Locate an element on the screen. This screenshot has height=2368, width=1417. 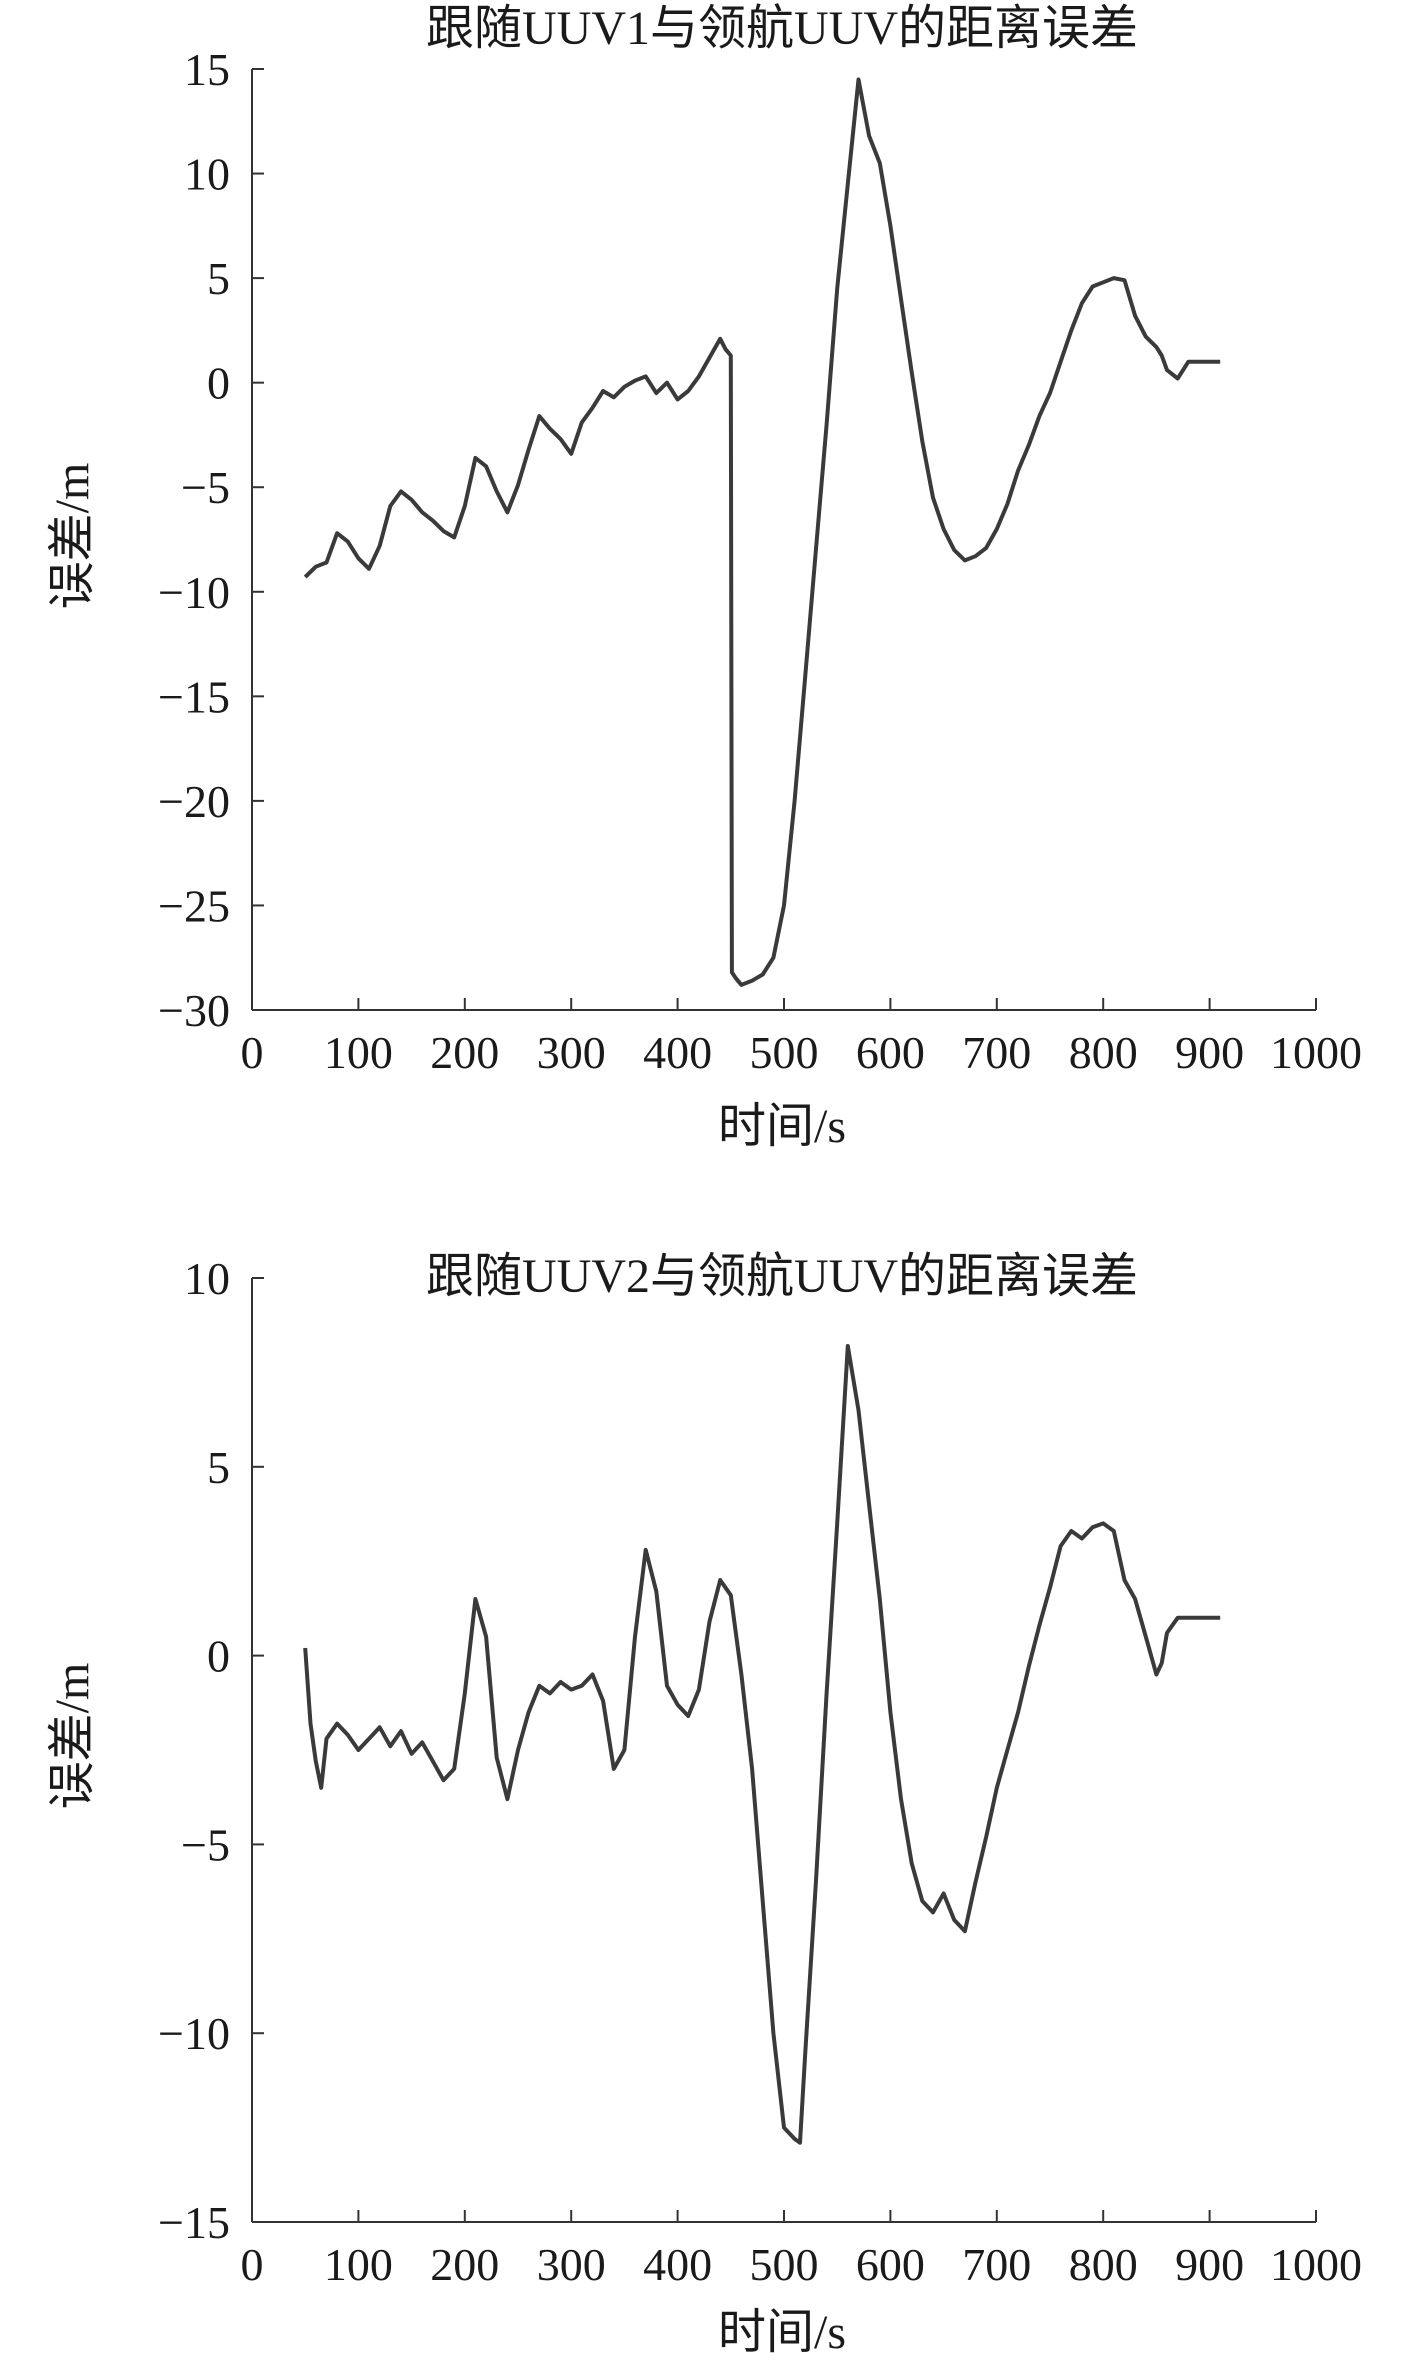
y-tick-label: −30 is located at coordinates (194, 1010).